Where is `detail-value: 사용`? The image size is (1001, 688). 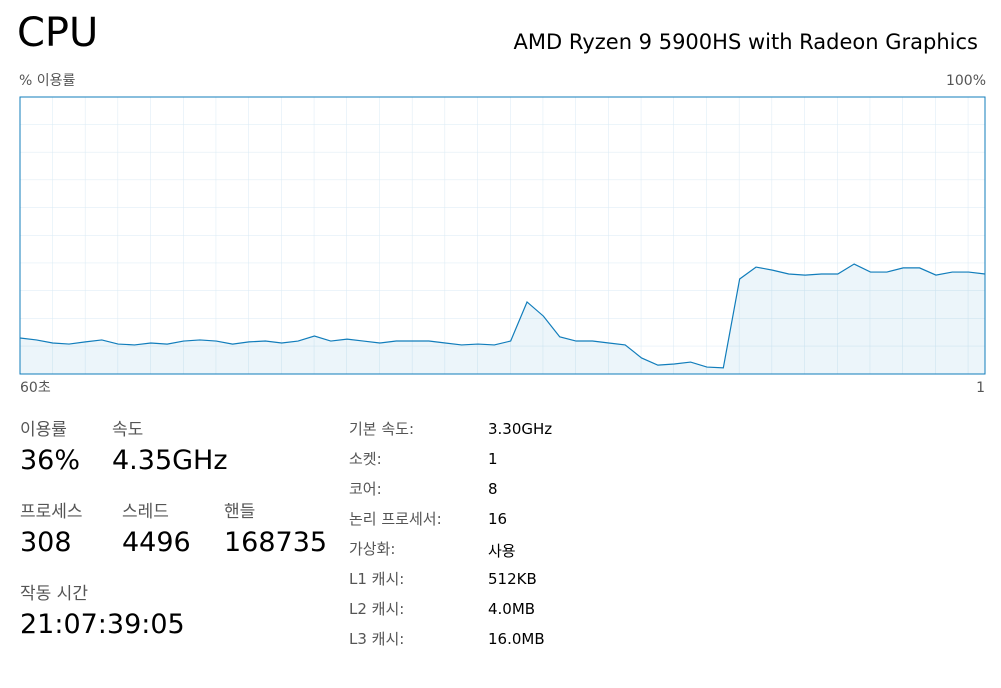
detail-value: 사용 is located at coordinates (502, 551).